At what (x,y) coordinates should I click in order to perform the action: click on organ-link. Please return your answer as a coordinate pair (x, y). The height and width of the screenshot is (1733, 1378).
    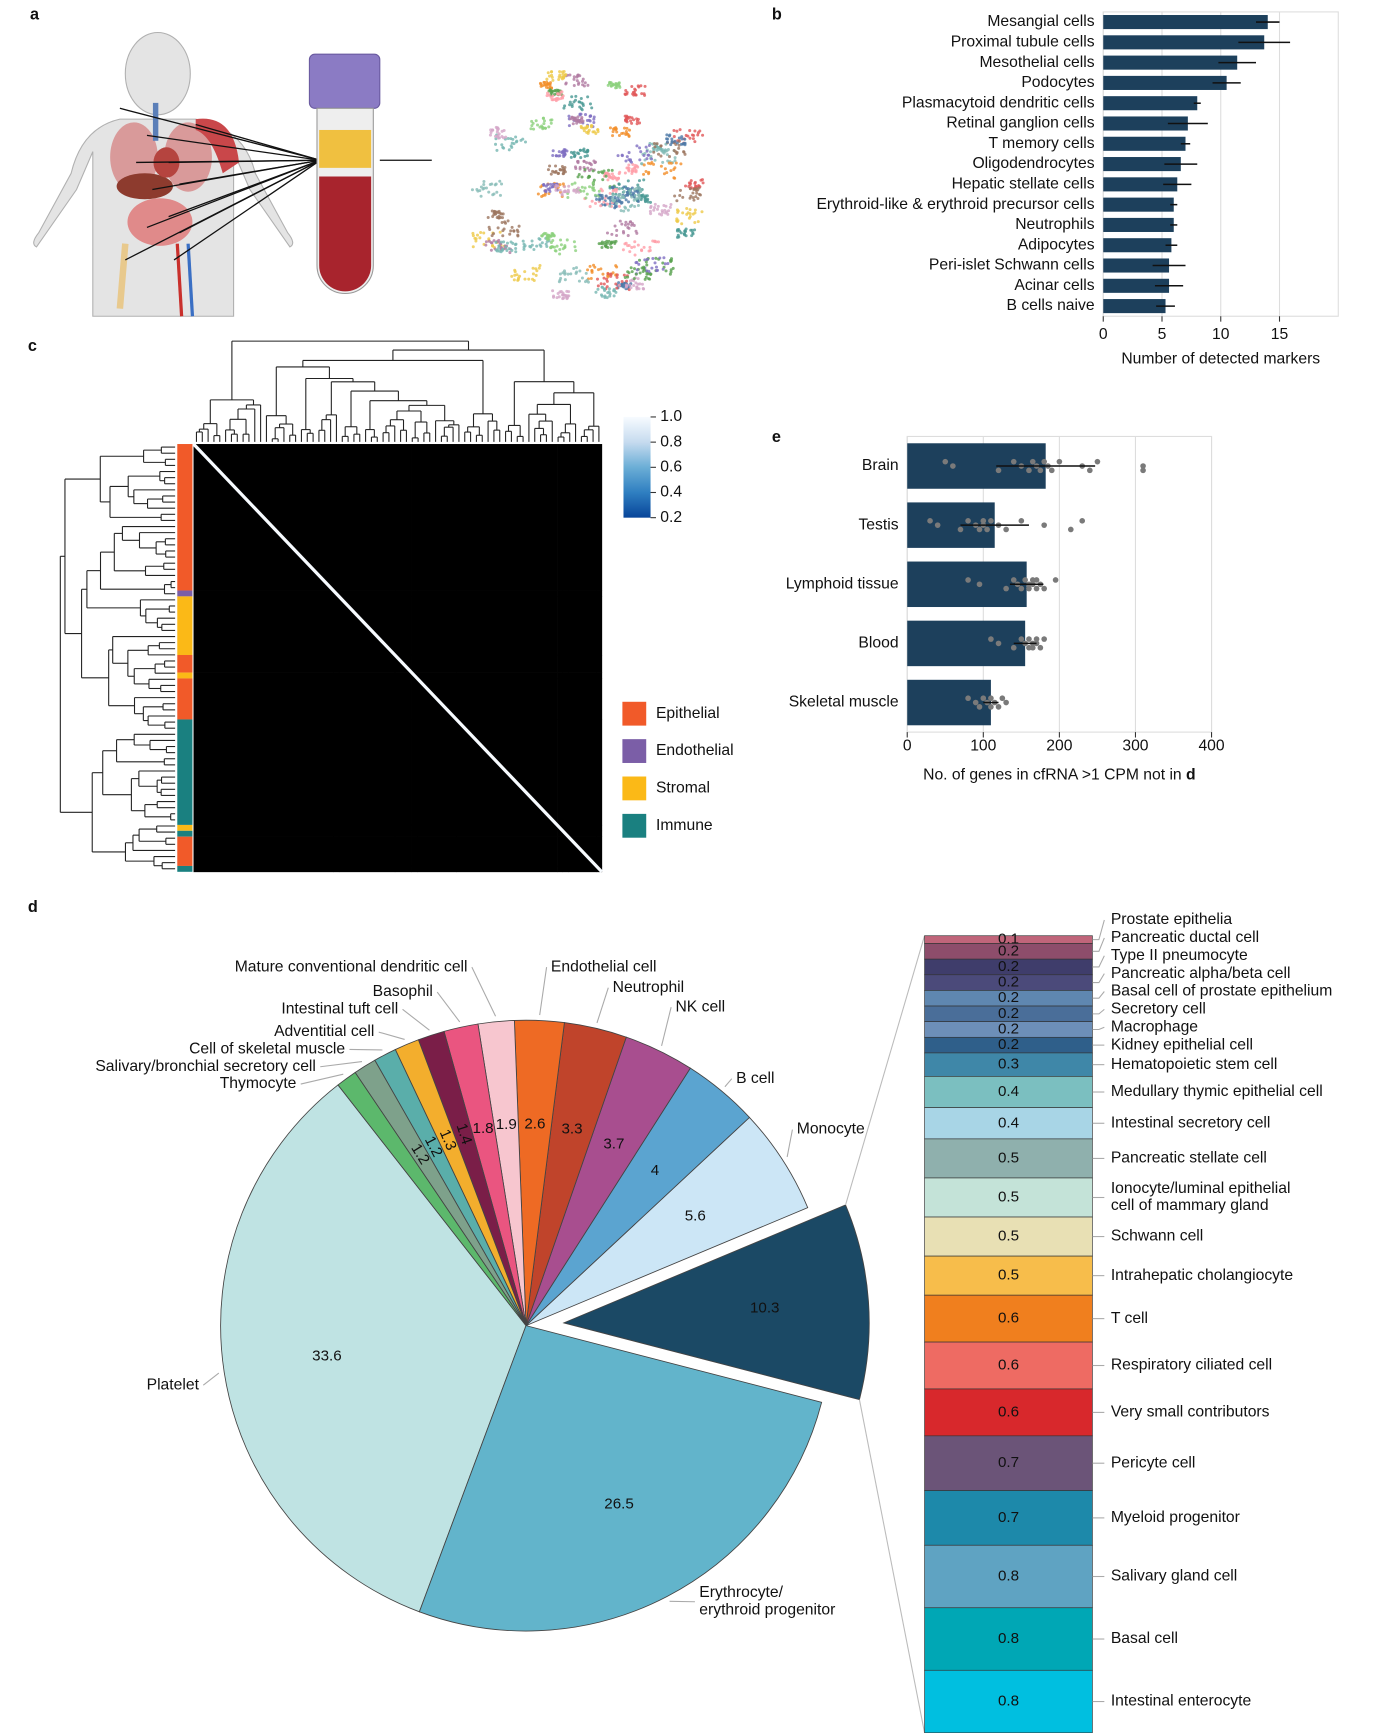
    Looking at the image, I should click on (223, 210).